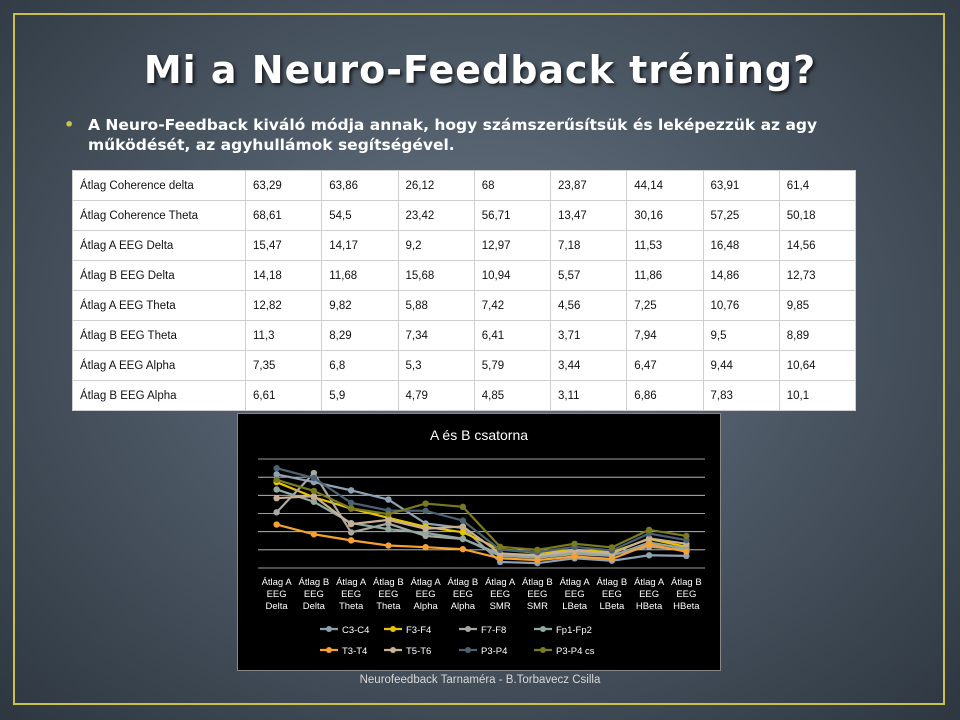 The height and width of the screenshot is (720, 960). I want to click on table-cell: 4,85, so click(512, 395).